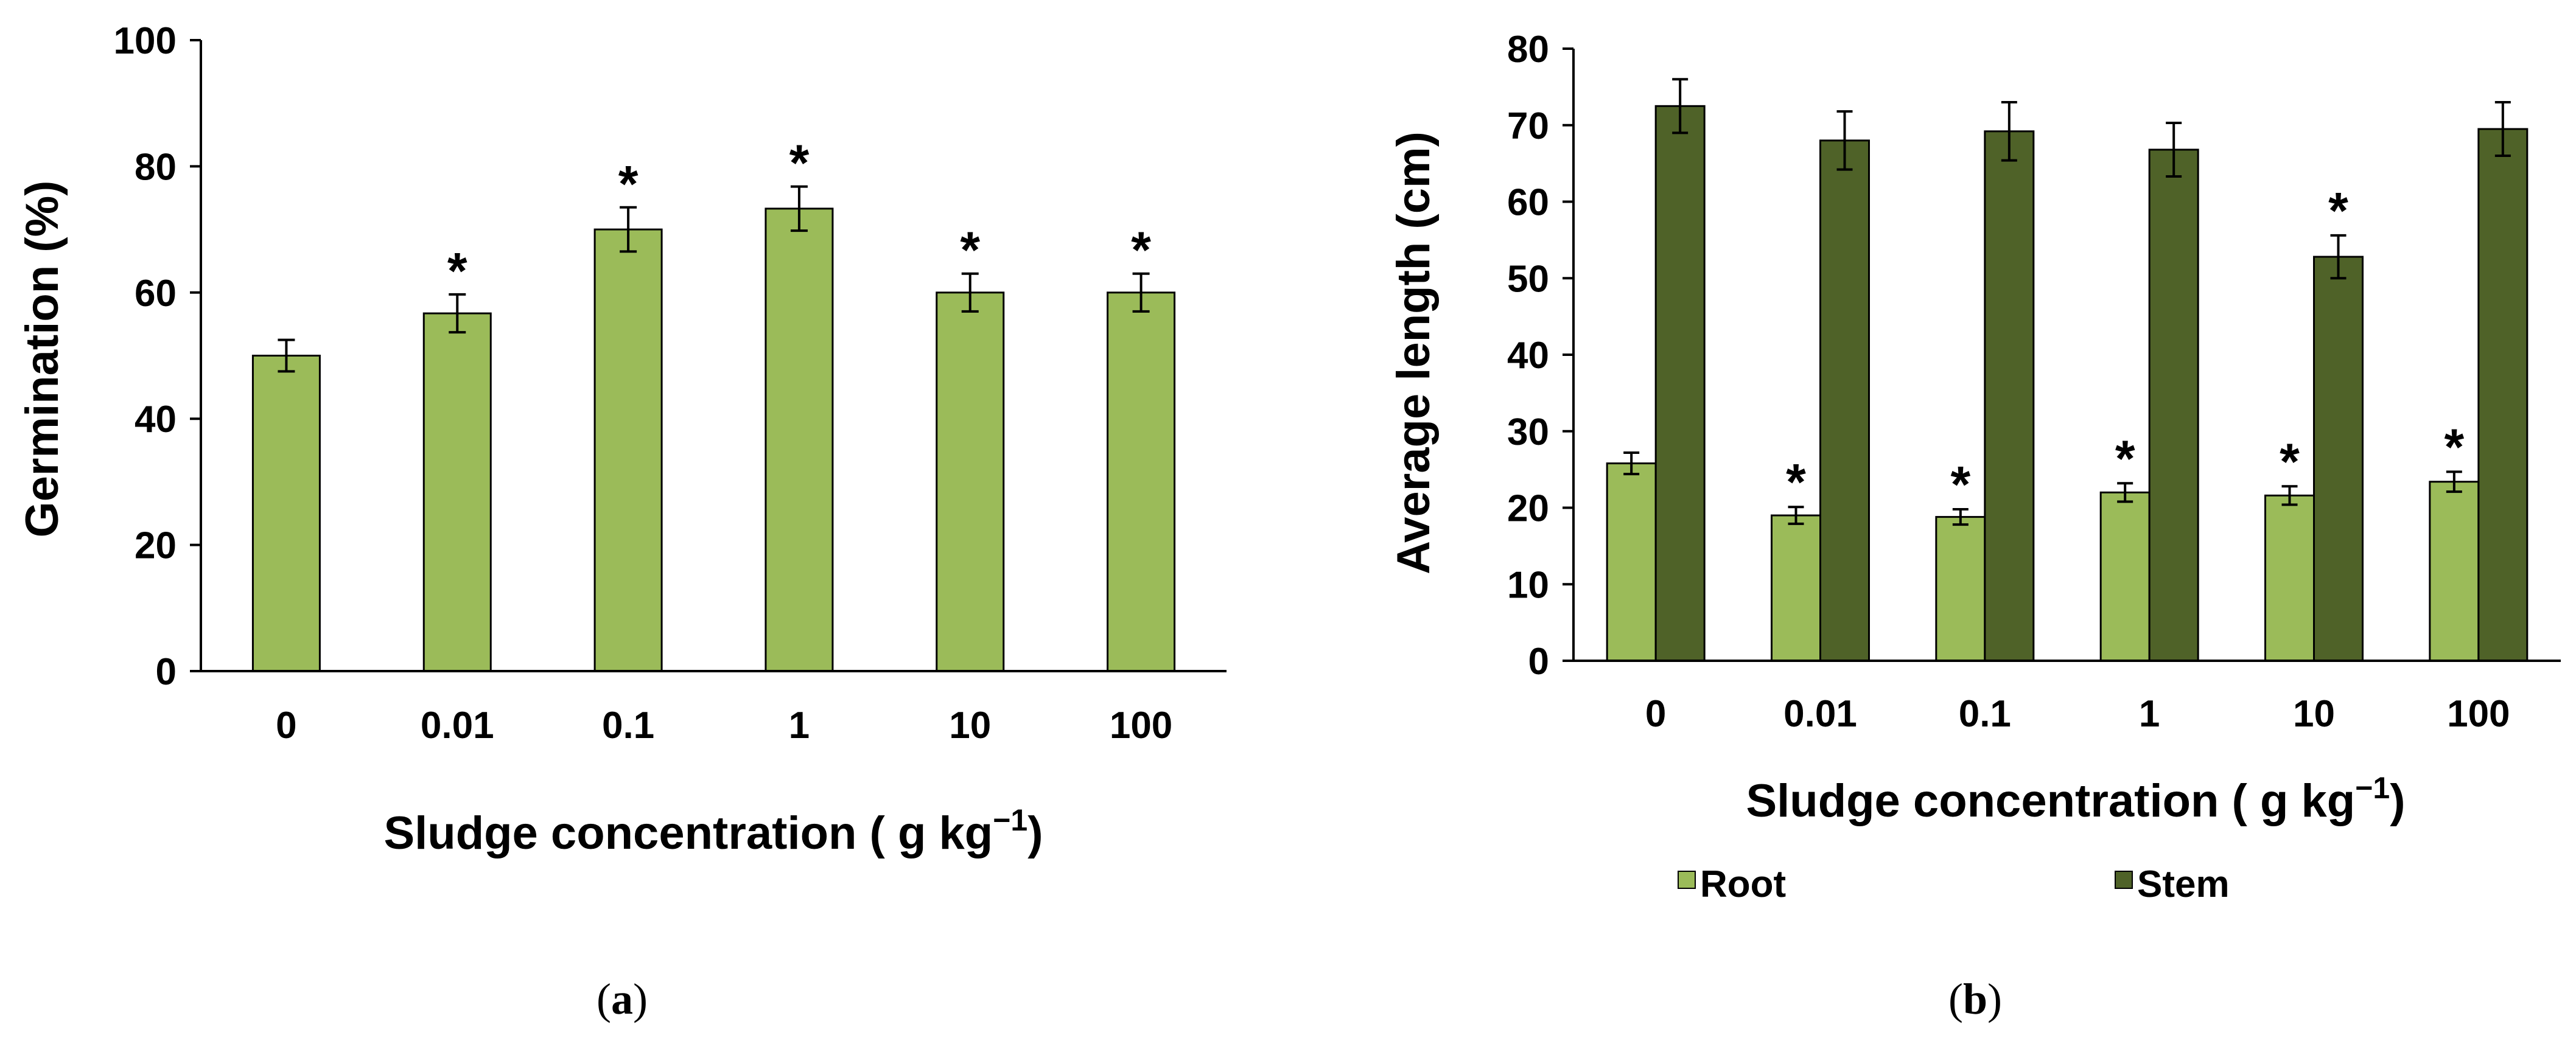 The image size is (2576, 1038). What do you see at coordinates (970, 726) in the screenshot?
I see `panel-a-x-tick-label: 10` at bounding box center [970, 726].